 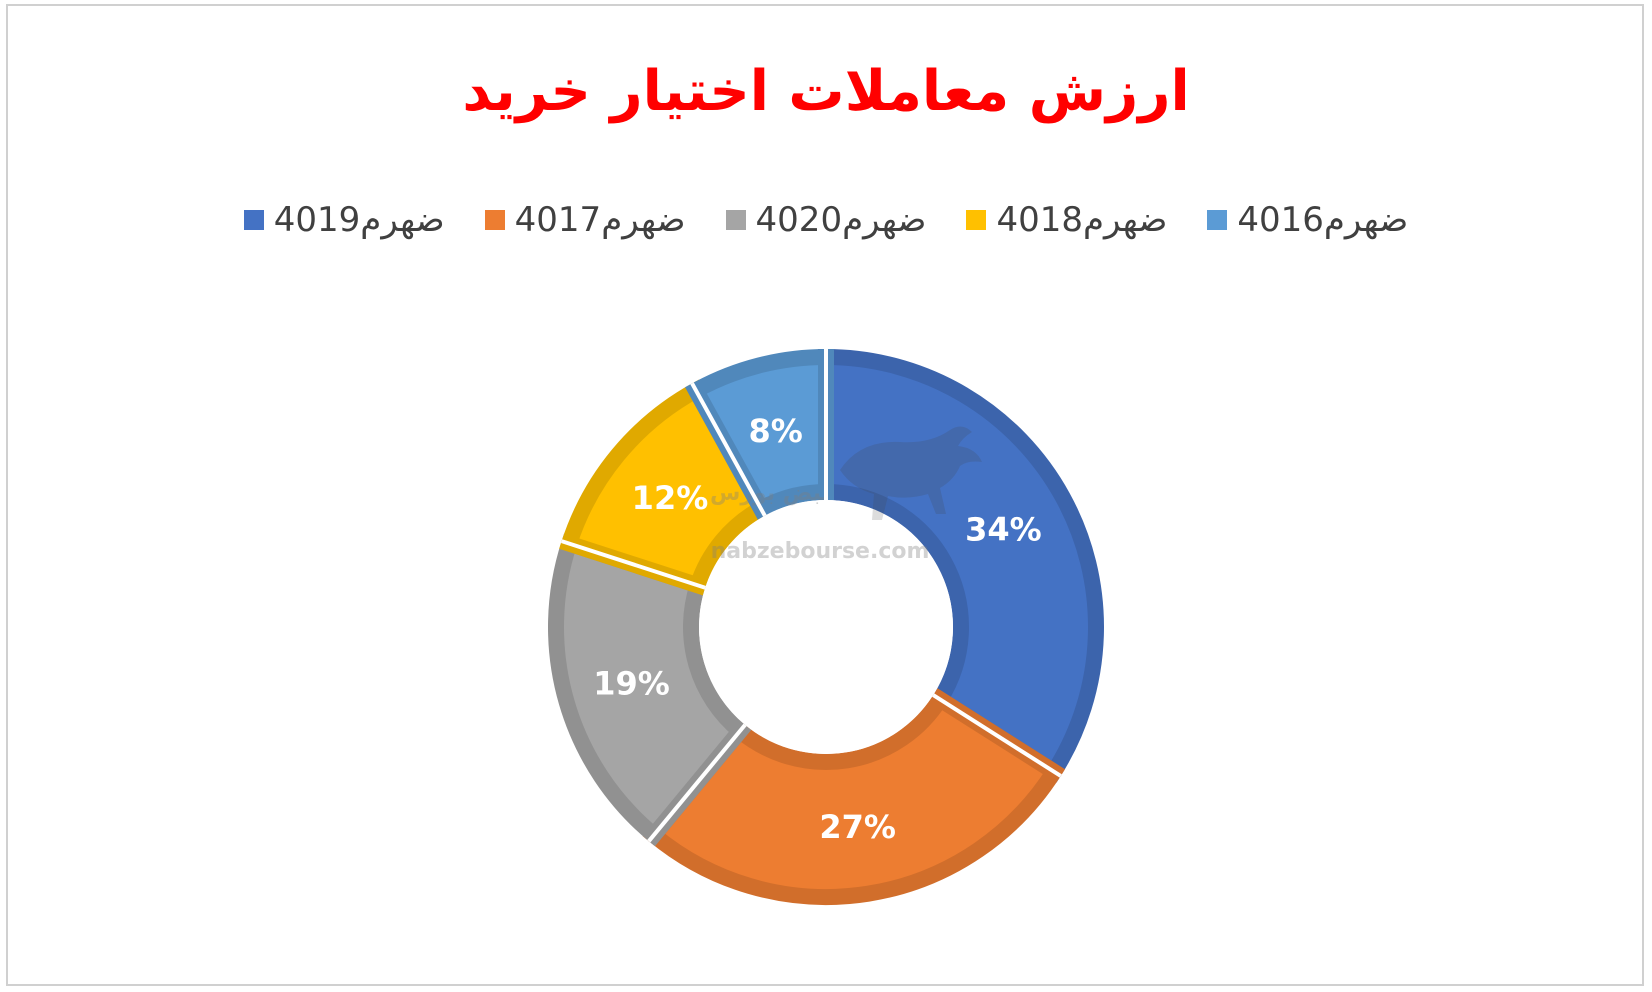 I want to click on doughnut-hole, so click(x=826, y=627).